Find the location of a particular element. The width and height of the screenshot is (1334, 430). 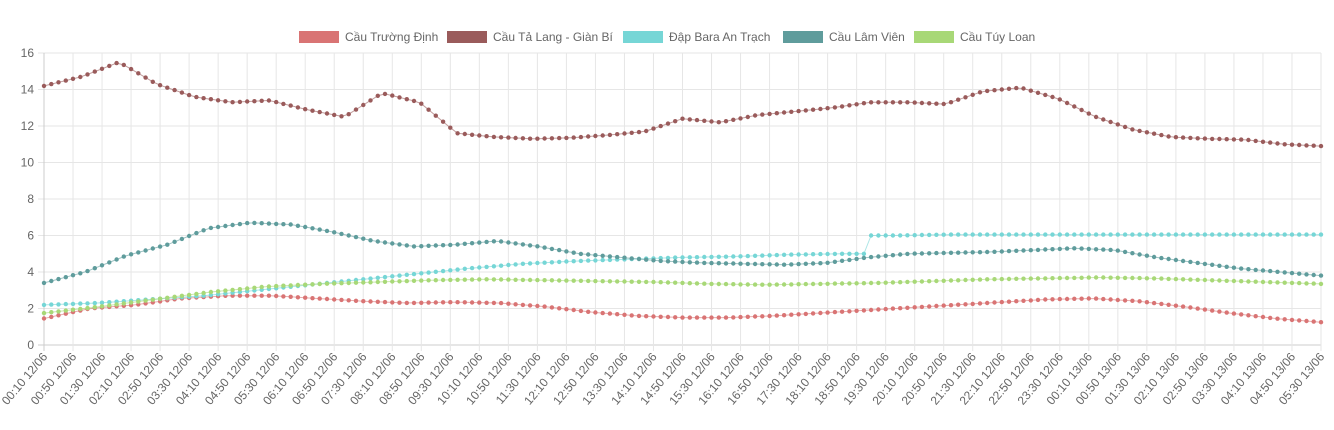

legend-item: Cầu Lâm Viên is located at coordinates (844, 37).